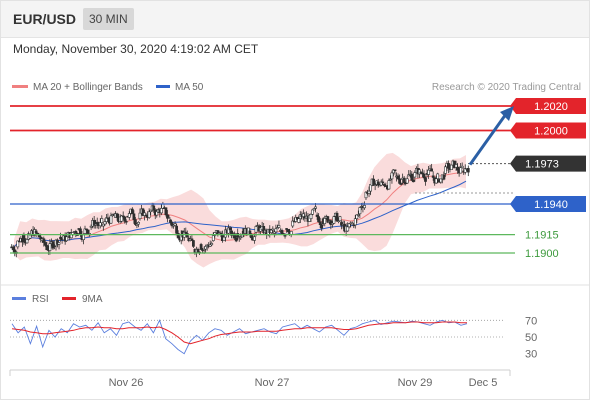  I want to click on x-tick-label: Dec 5, so click(483, 383).